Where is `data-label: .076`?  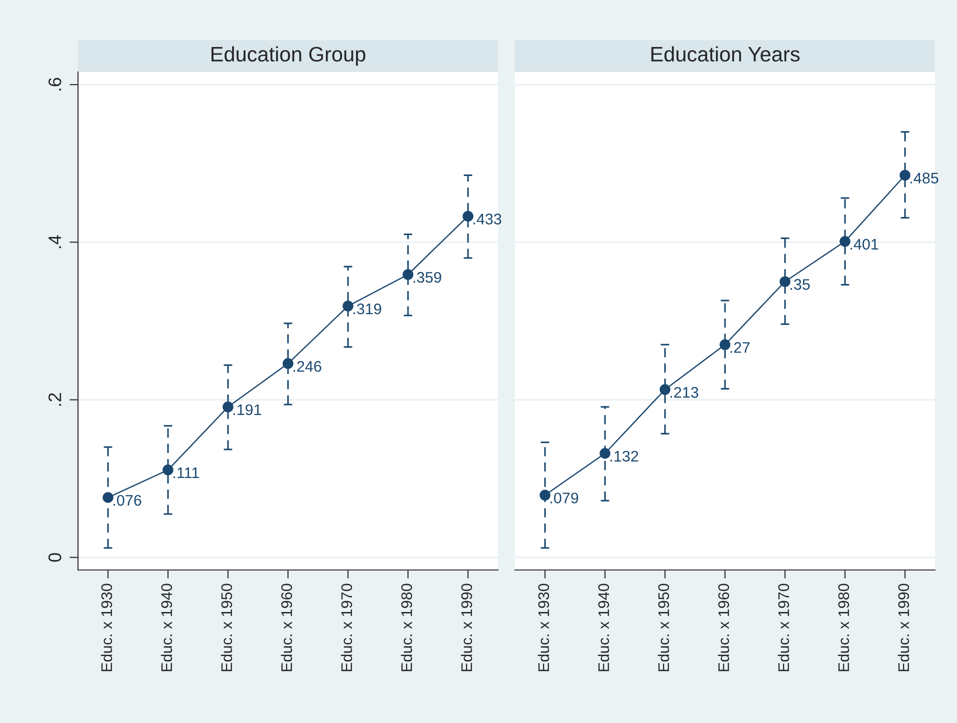 data-label: .076 is located at coordinates (128, 500).